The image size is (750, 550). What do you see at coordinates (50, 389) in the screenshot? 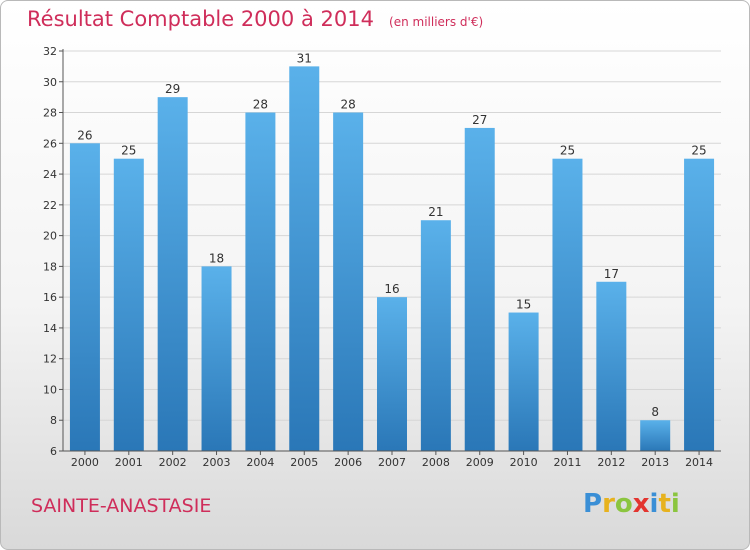
I see `y-tick-label: 10` at bounding box center [50, 389].